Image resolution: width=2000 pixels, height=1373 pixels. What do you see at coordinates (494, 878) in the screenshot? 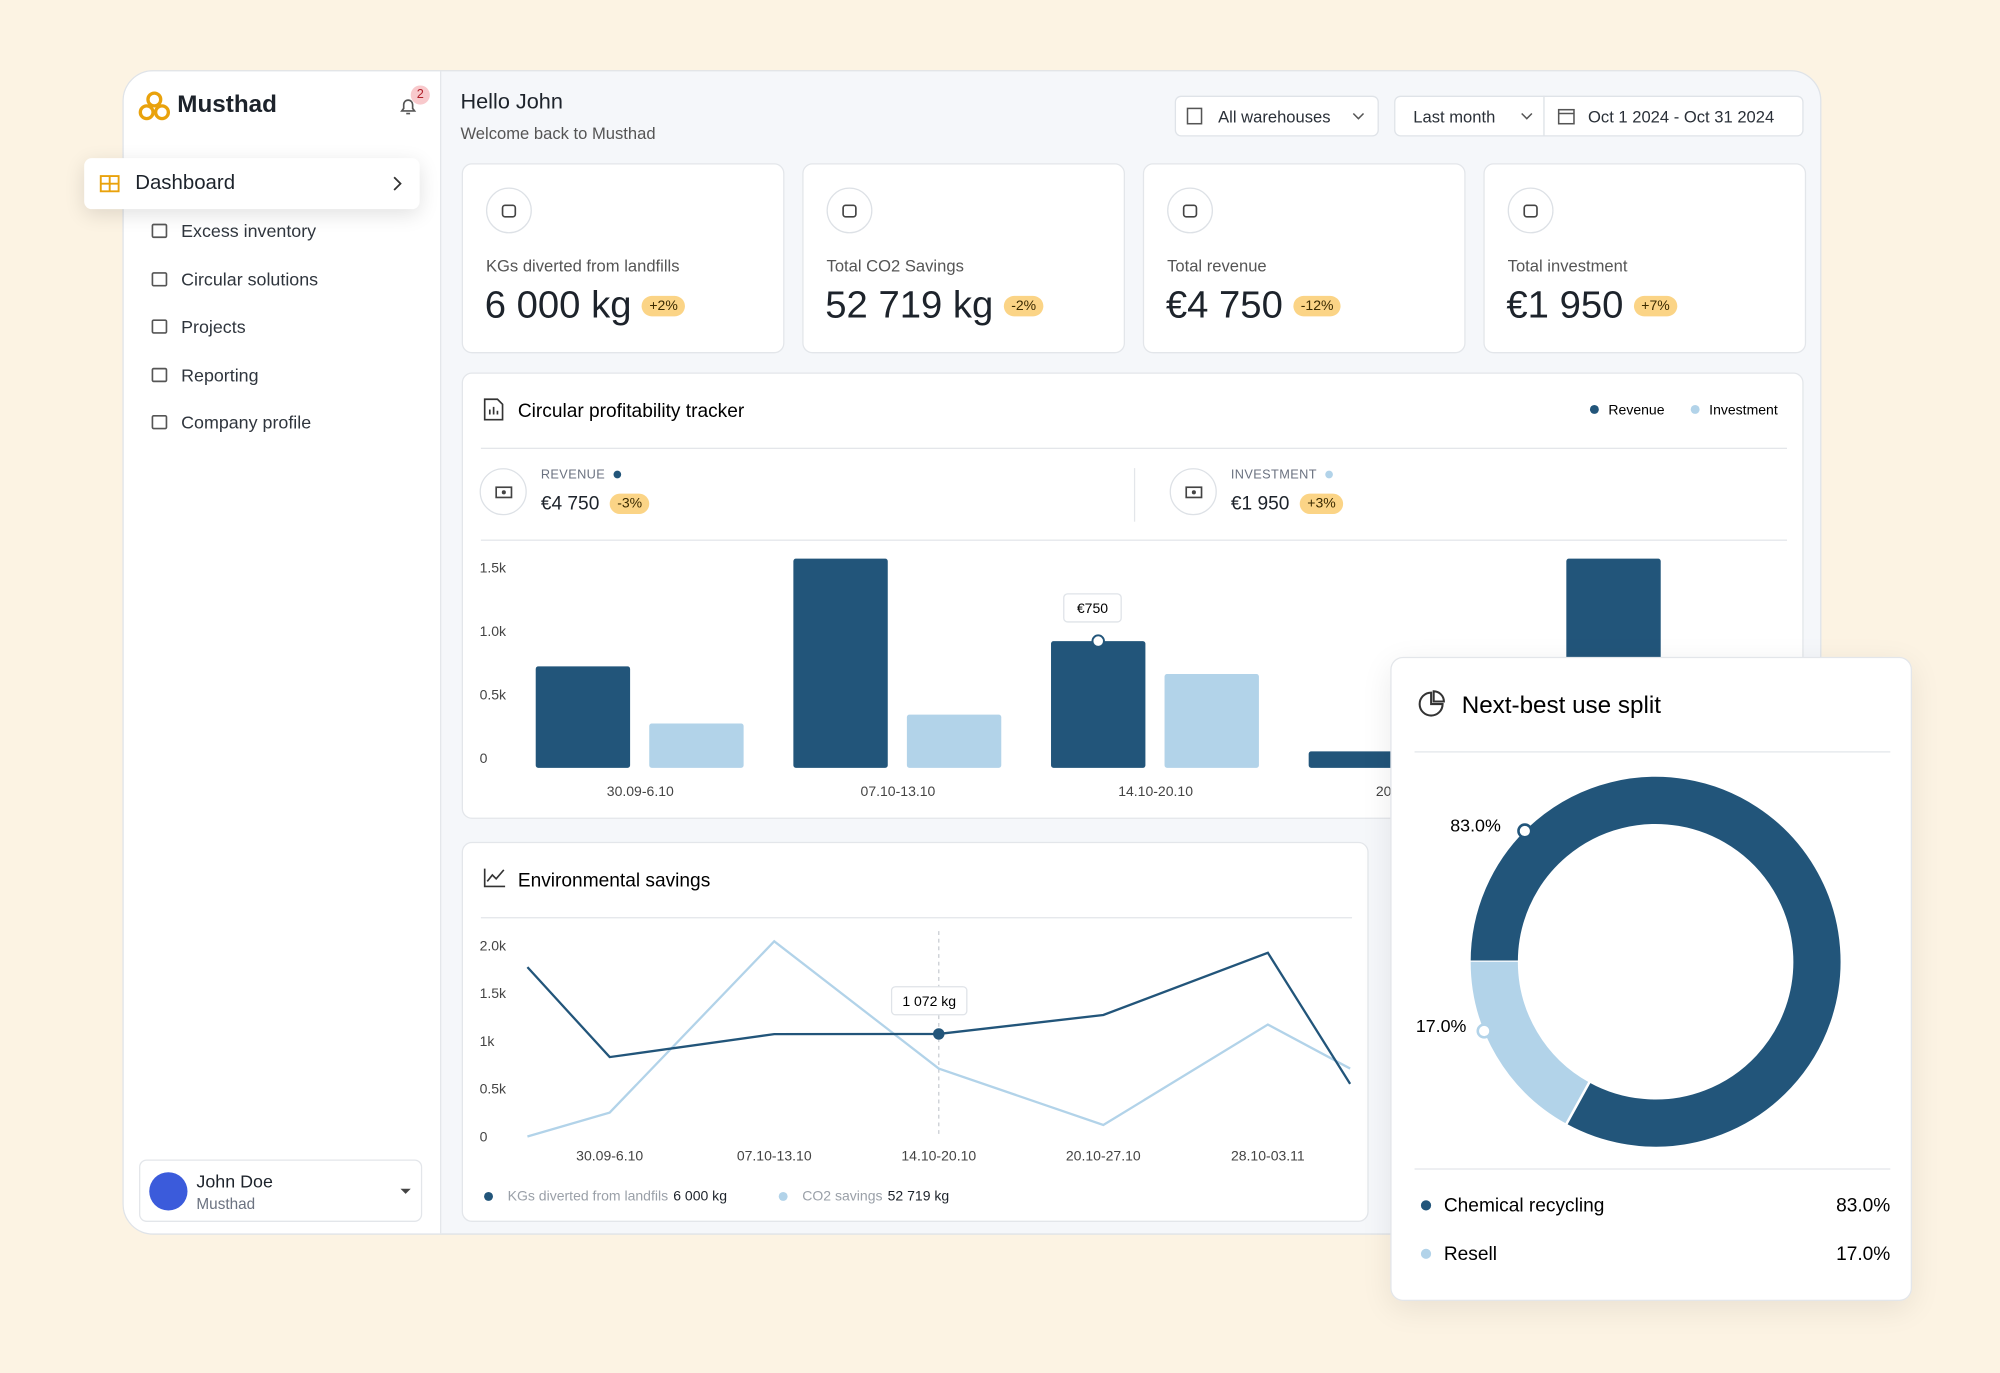
I see `chart-icon` at bounding box center [494, 878].